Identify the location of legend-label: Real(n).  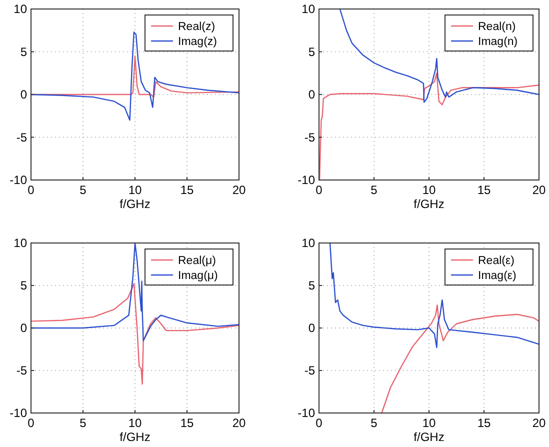
(497, 27).